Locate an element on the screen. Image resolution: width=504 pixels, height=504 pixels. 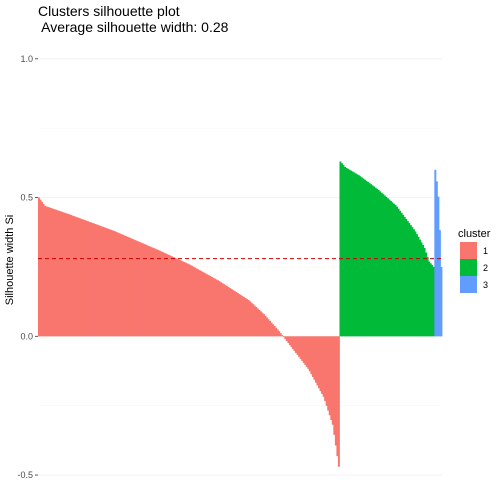
chart-title-line2: Average silhouette width: 0.28 is located at coordinates (133, 27).